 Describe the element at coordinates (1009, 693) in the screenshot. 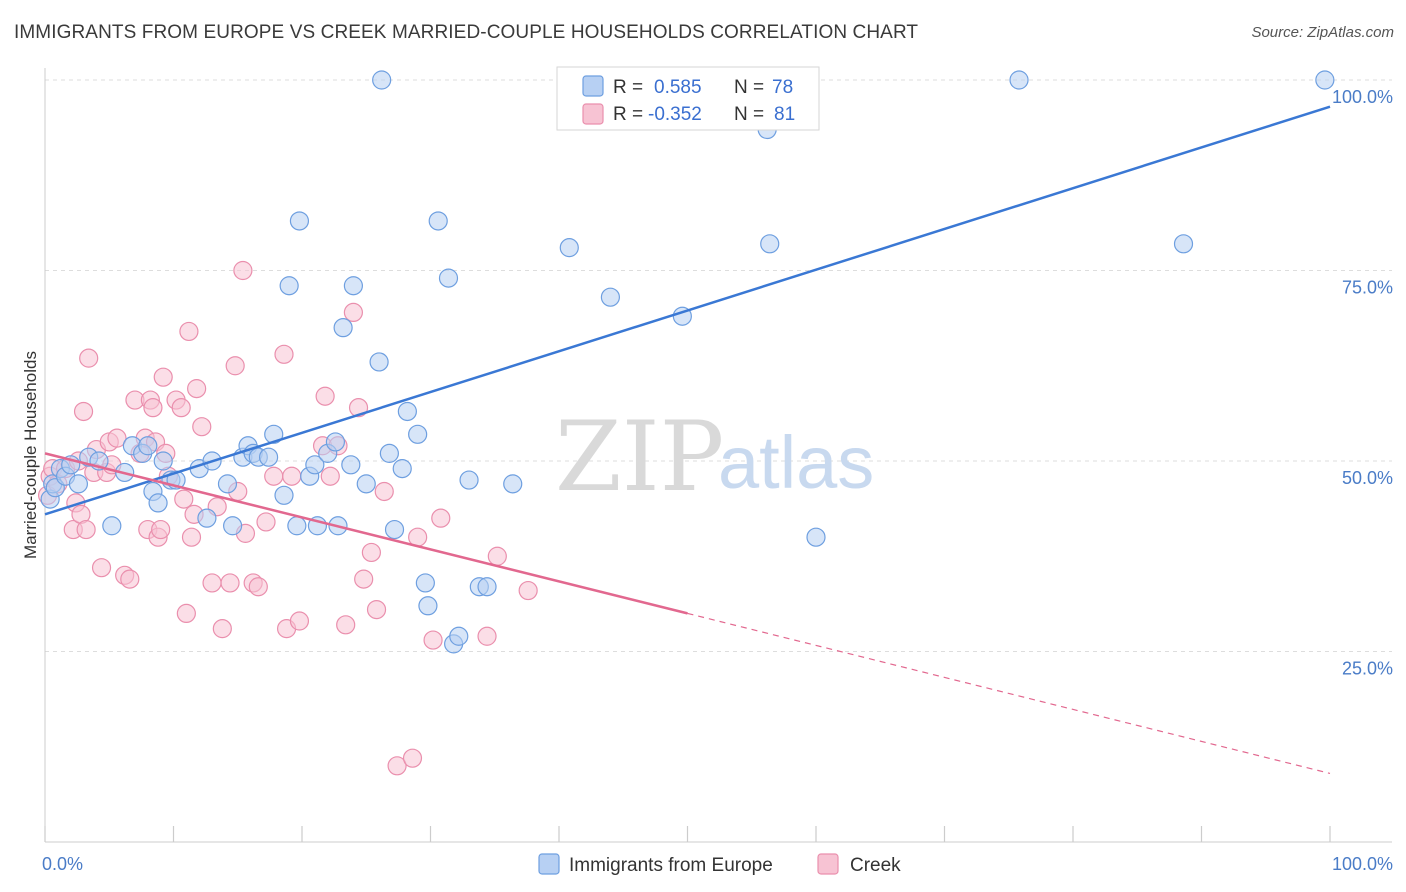

I see `creek-trend-extrapolated` at that location.